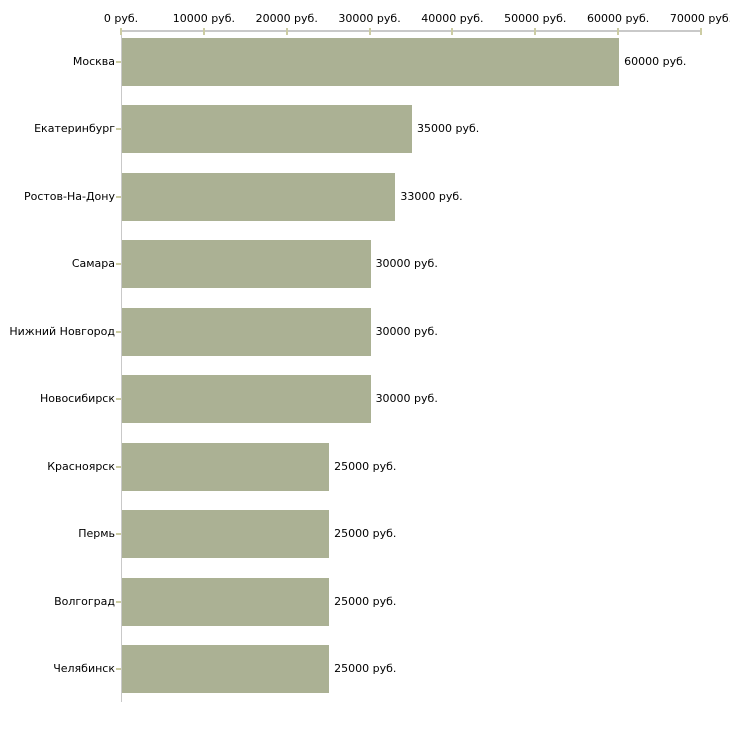 The width and height of the screenshot is (730, 730). I want to click on category-label: Новосибирск, so click(77, 398).